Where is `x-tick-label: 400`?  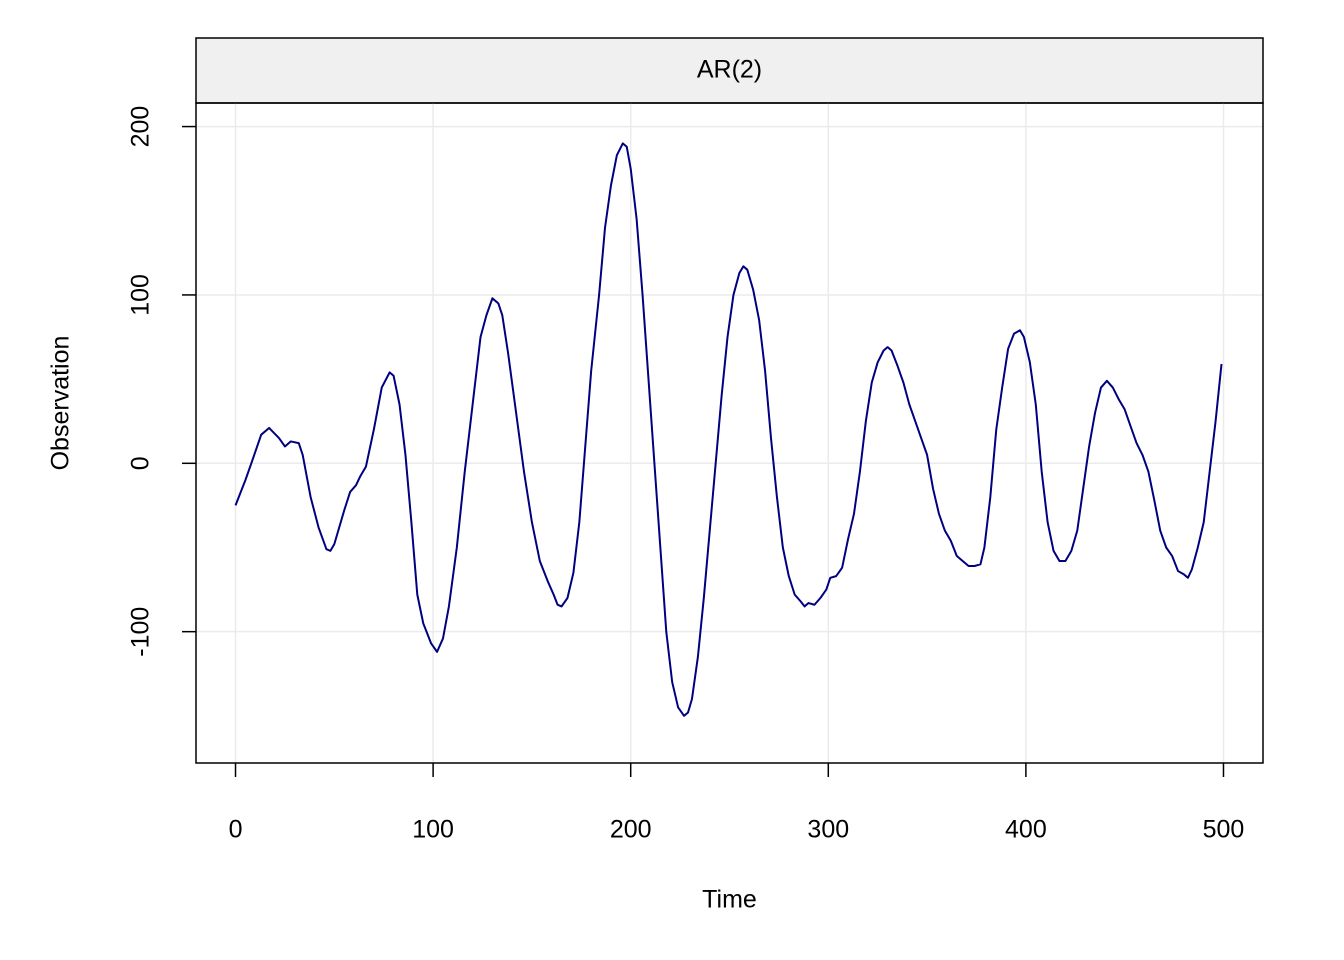 x-tick-label: 400 is located at coordinates (1026, 830).